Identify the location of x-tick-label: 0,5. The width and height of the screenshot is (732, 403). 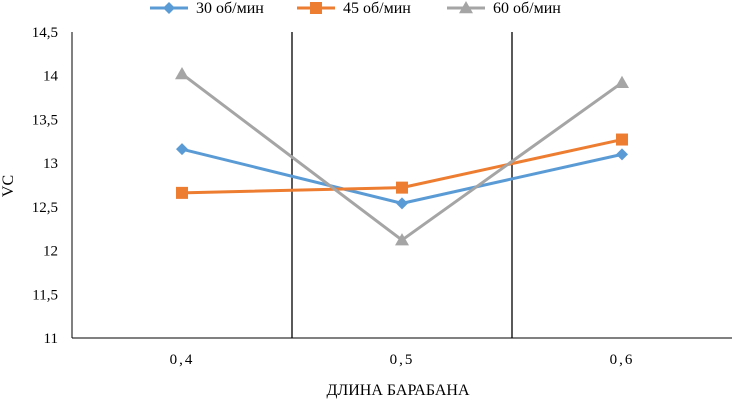
(402, 360).